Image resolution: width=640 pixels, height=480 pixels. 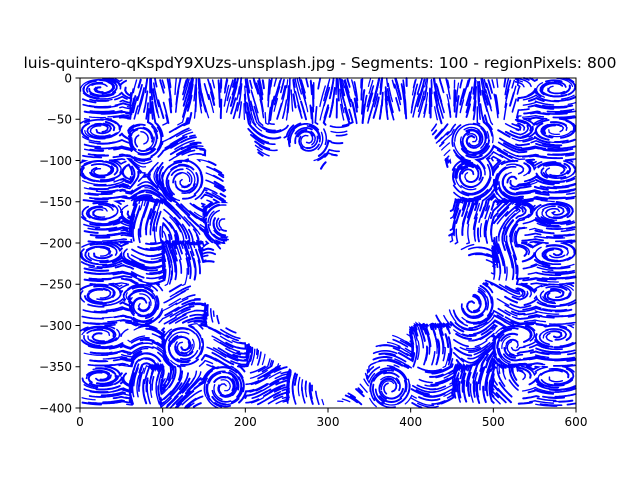 What do you see at coordinates (530, 333) in the screenshot?
I see `streamline-2005` at bounding box center [530, 333].